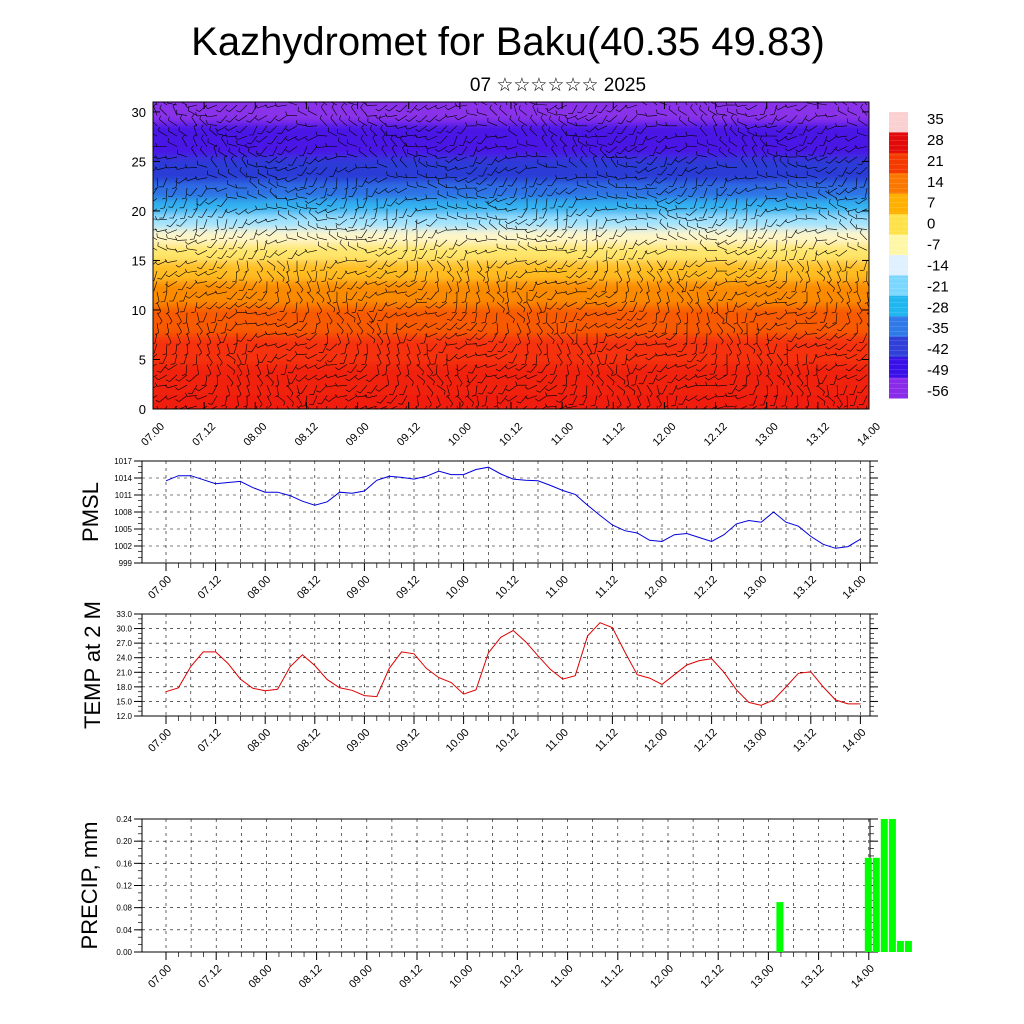  What do you see at coordinates (460, 435) in the screenshot?
I see `heatmap-x-tick-label: 10.00` at bounding box center [460, 435].